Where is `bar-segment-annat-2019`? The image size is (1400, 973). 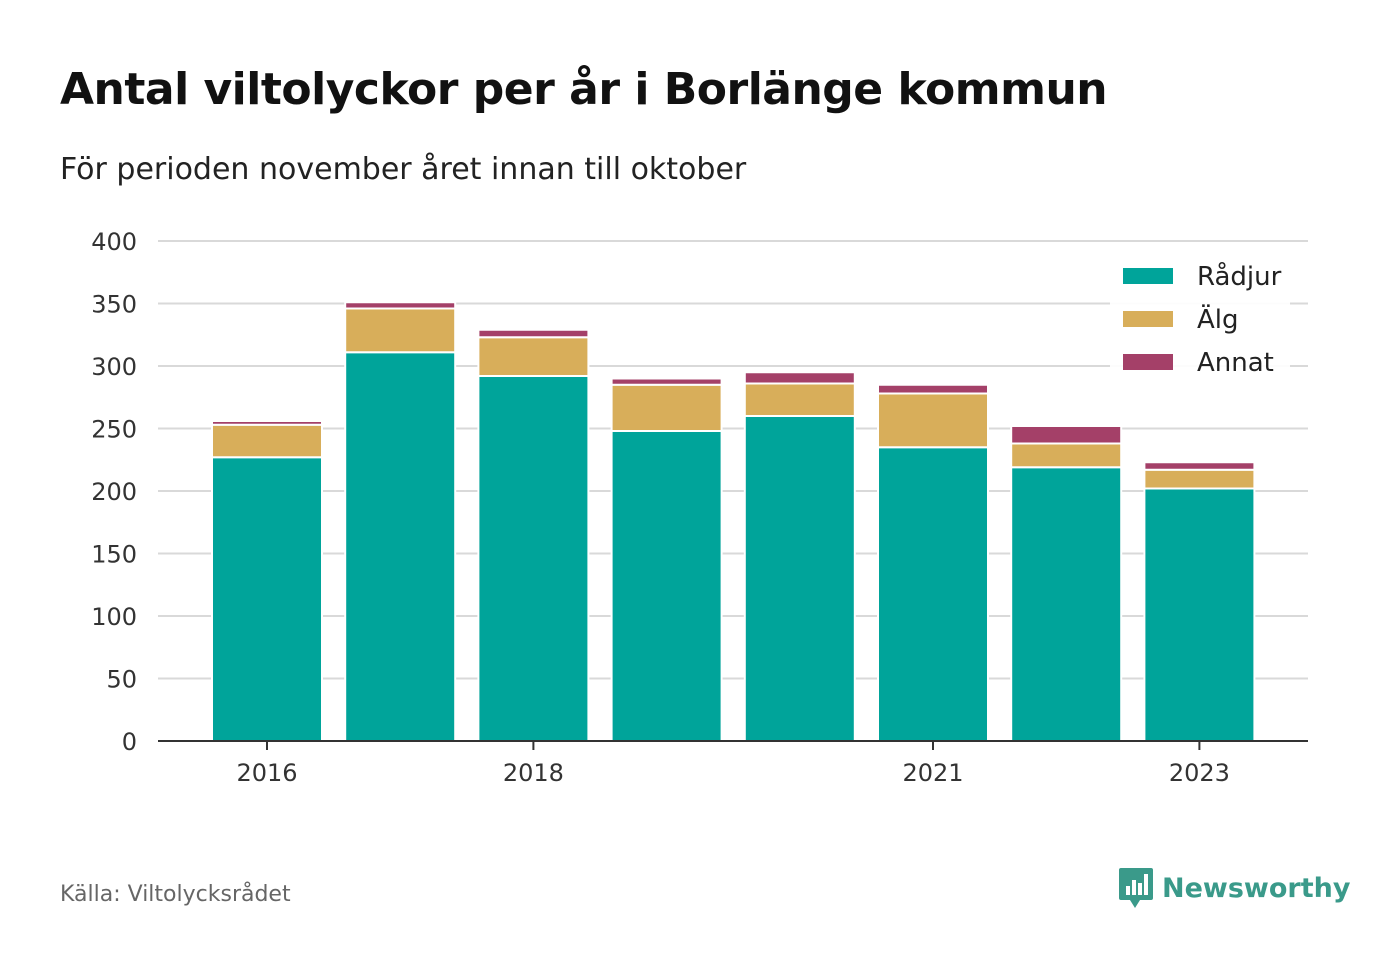
bar-segment-annat-2019 is located at coordinates (666, 381).